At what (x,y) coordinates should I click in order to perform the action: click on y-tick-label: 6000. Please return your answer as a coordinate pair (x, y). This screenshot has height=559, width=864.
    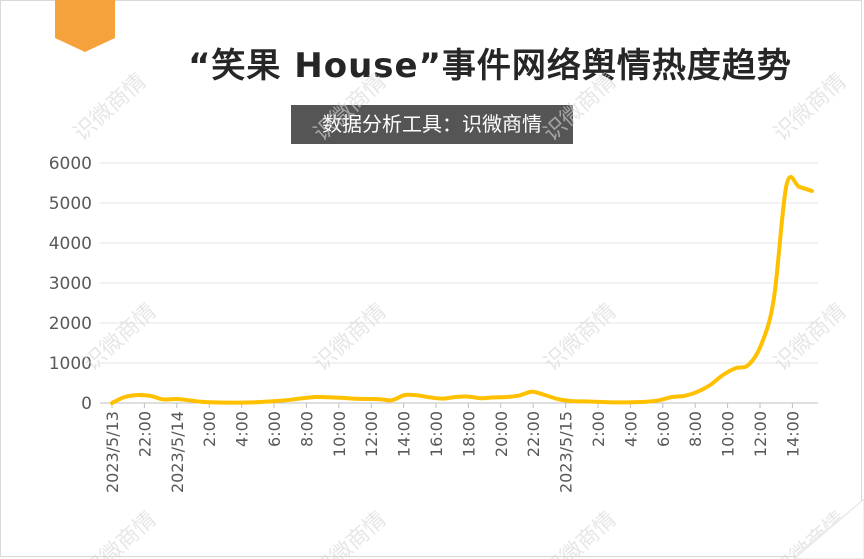
    Looking at the image, I should click on (70, 164).